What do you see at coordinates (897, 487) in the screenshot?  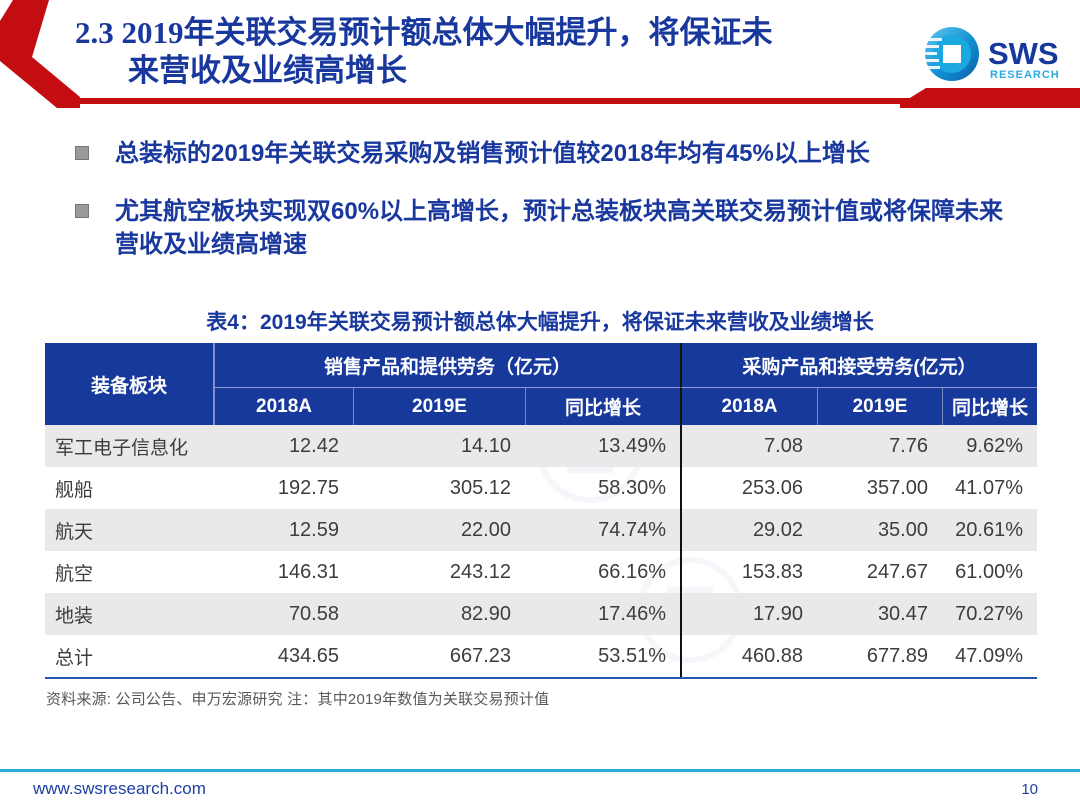 I see `value-cell: 357.00` at bounding box center [897, 487].